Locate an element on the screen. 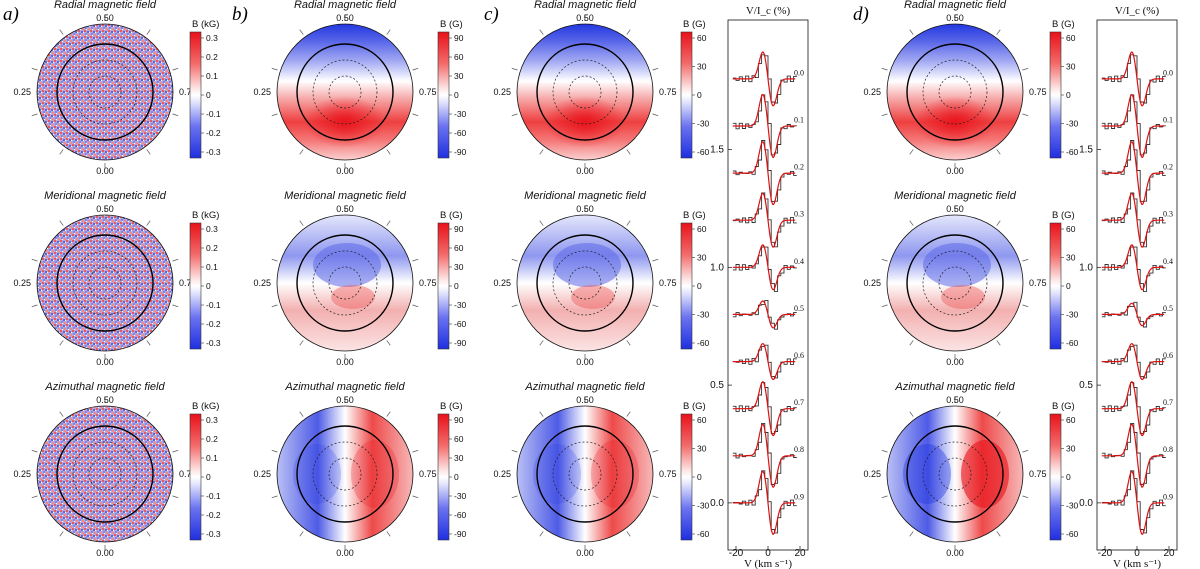  profile-xlabel: V (km s⁻¹) is located at coordinates (1137, 563).